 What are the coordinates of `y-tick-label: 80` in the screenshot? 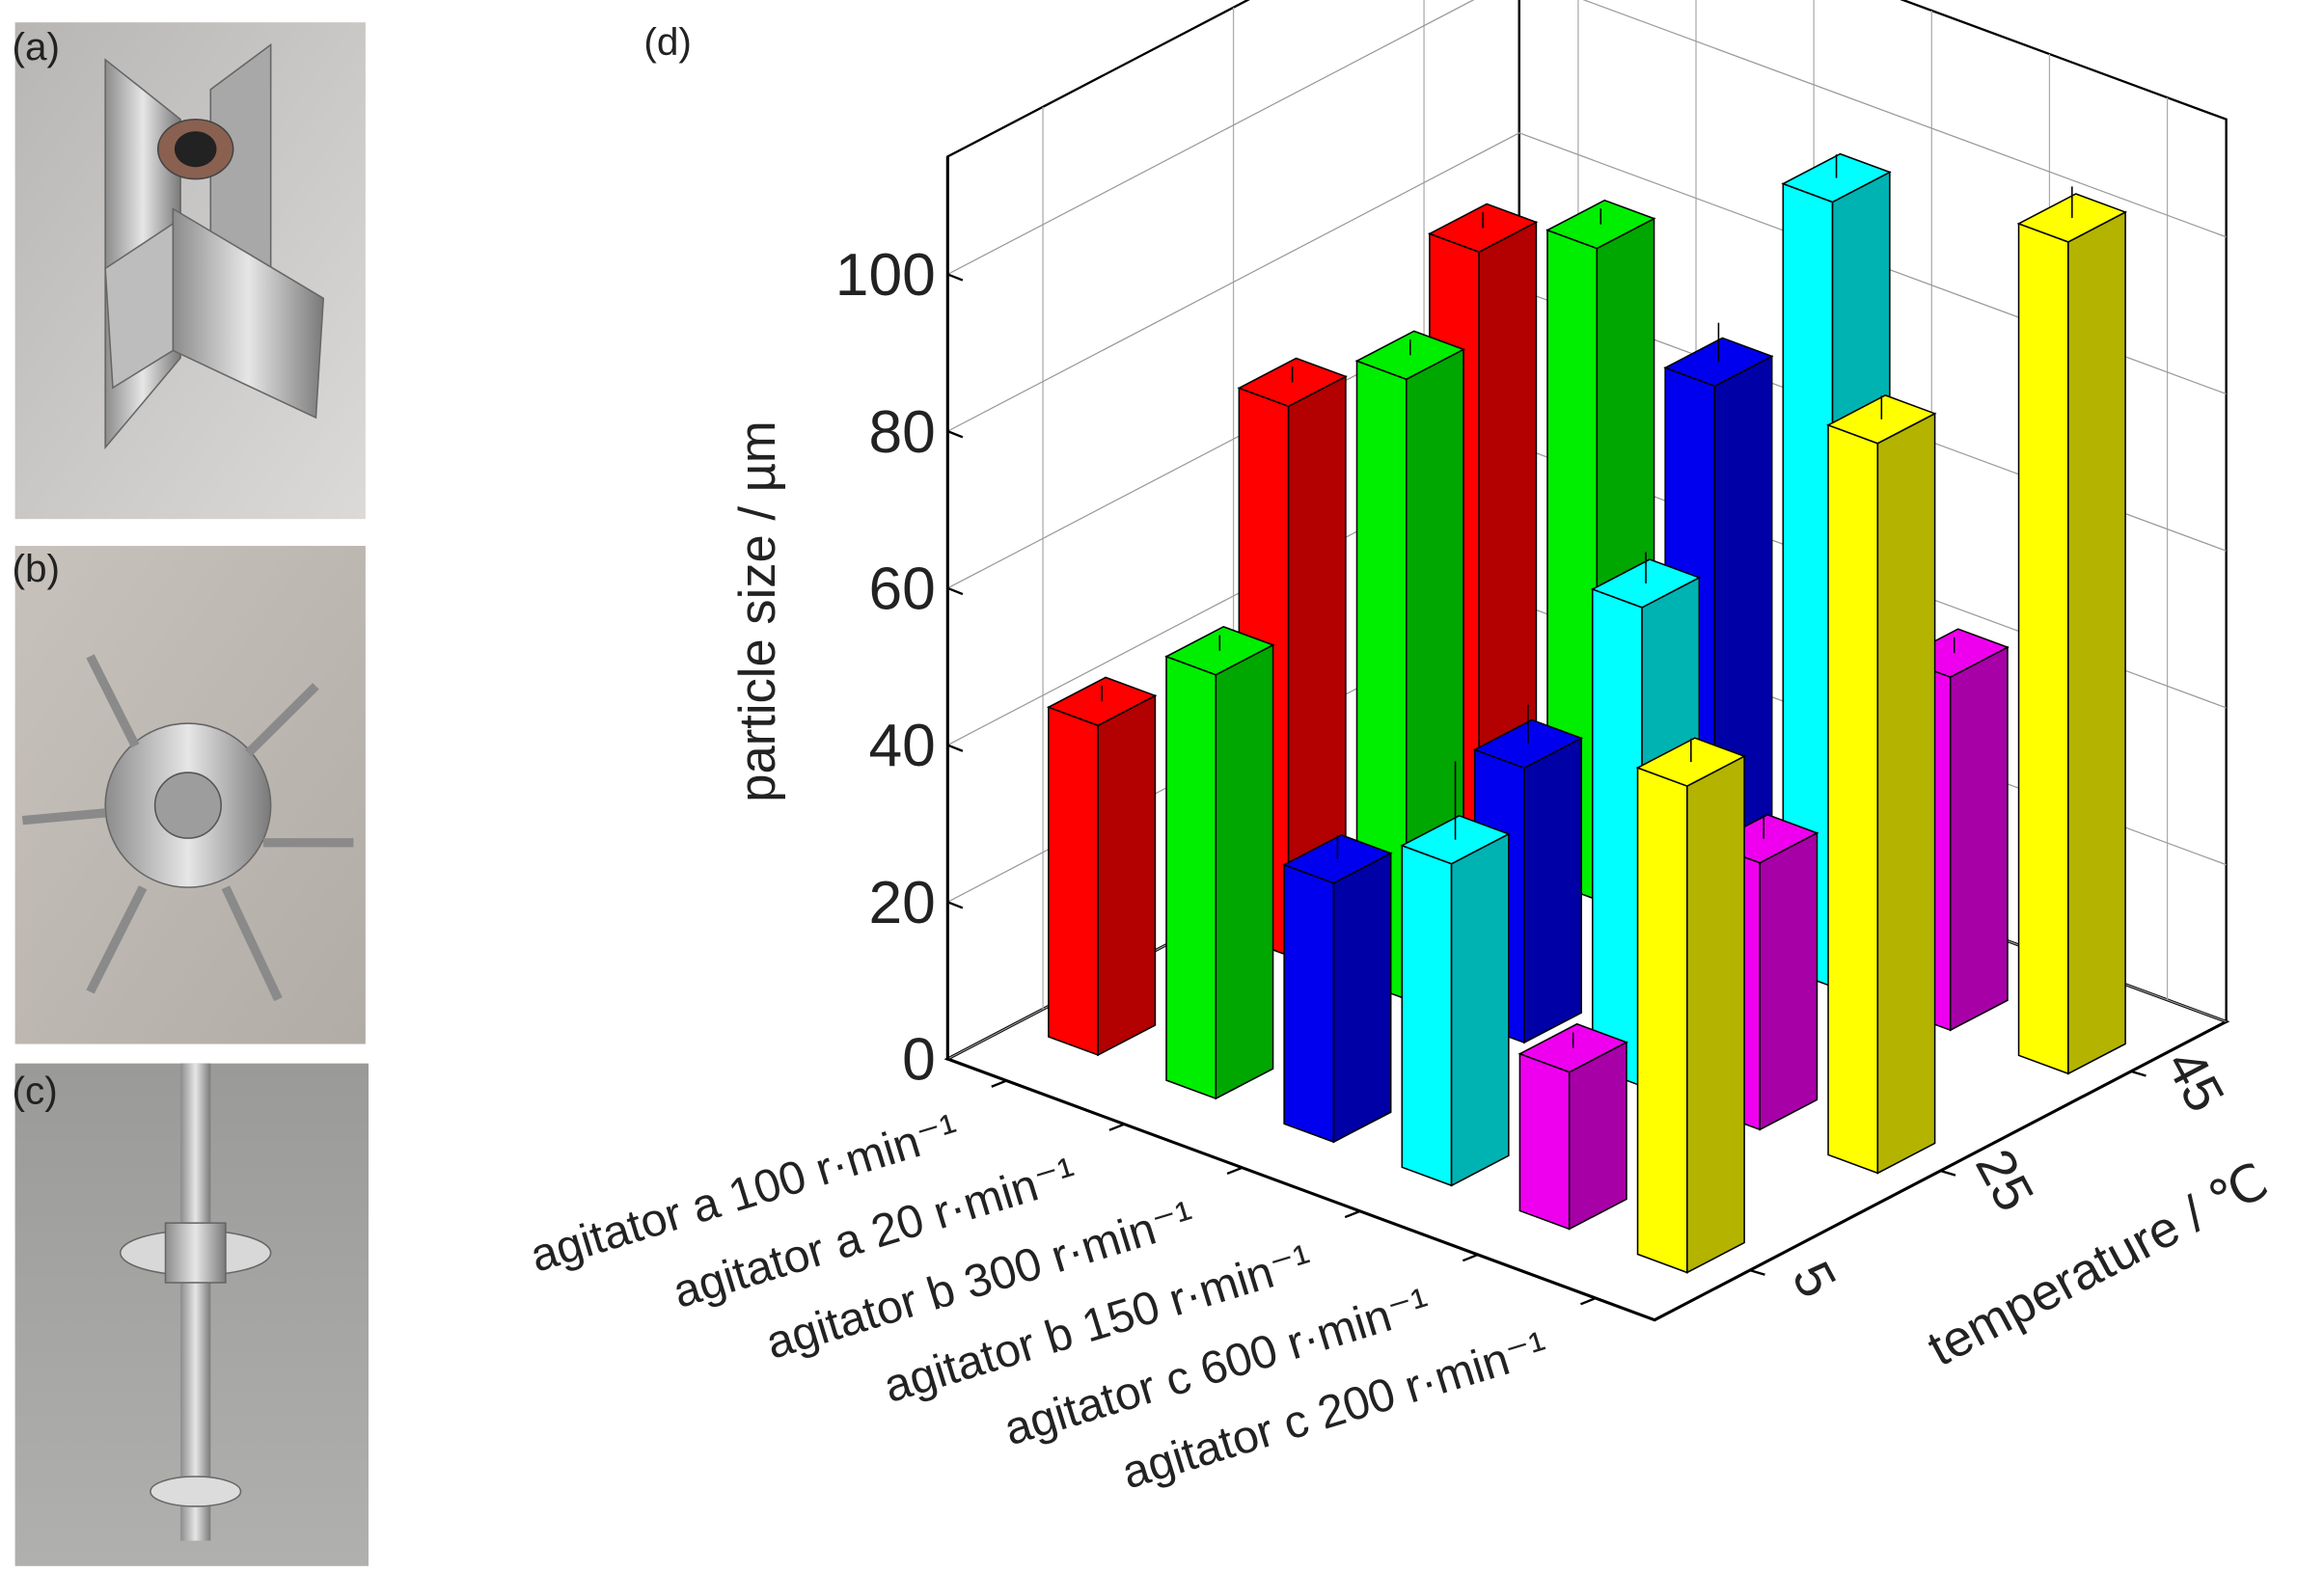 It's located at (901, 432).